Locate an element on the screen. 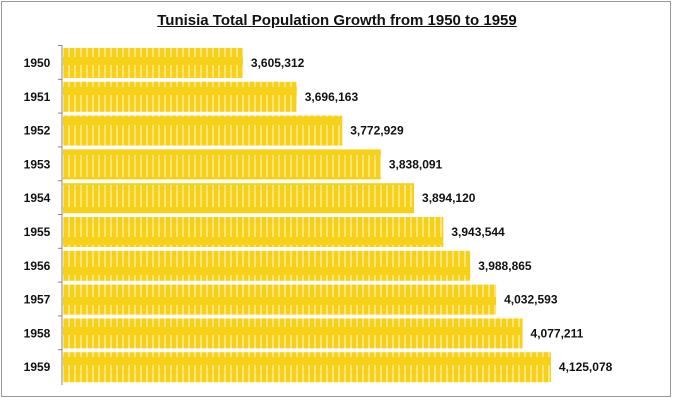 This screenshot has width=674, height=400. data-label: 3,605,312 is located at coordinates (278, 63).